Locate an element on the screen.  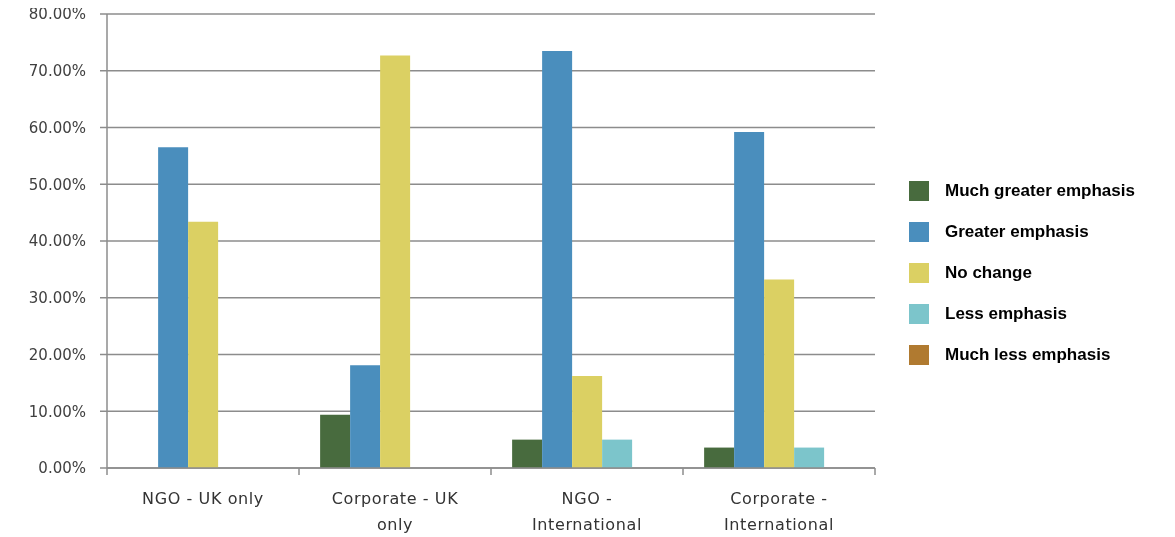
y-tick-label: 40.00% is located at coordinates (57, 241).